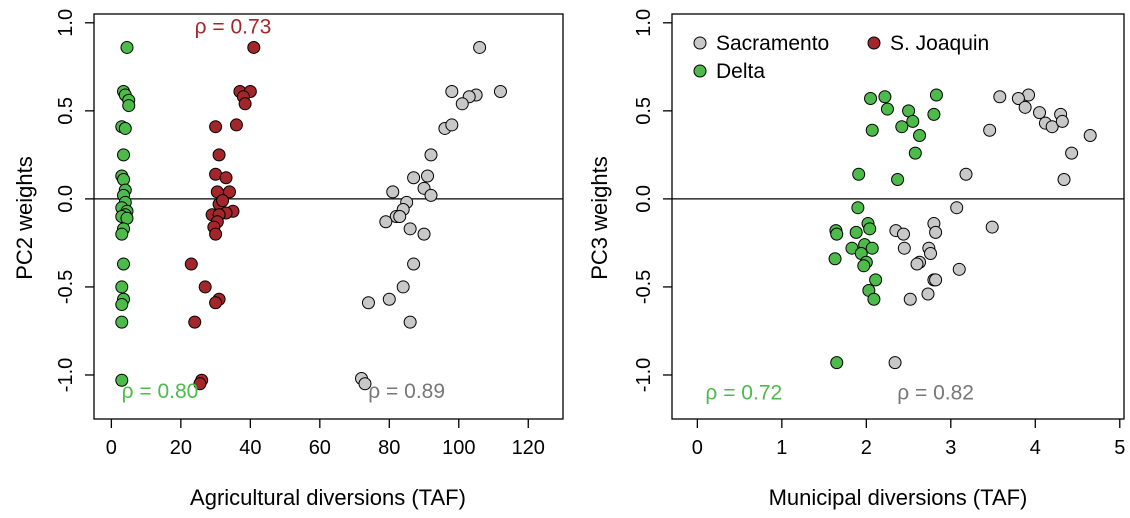  Describe the element at coordinates (320, 448) in the screenshot. I see `left-x-tick-label: 60` at that location.